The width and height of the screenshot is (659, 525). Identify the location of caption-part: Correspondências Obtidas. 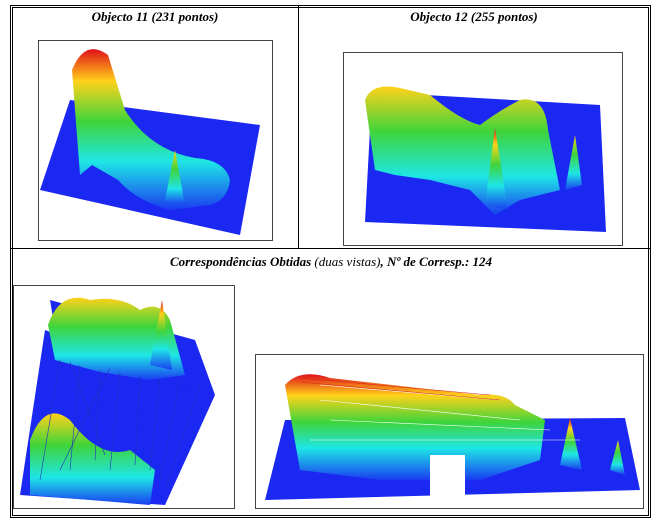
(240, 261).